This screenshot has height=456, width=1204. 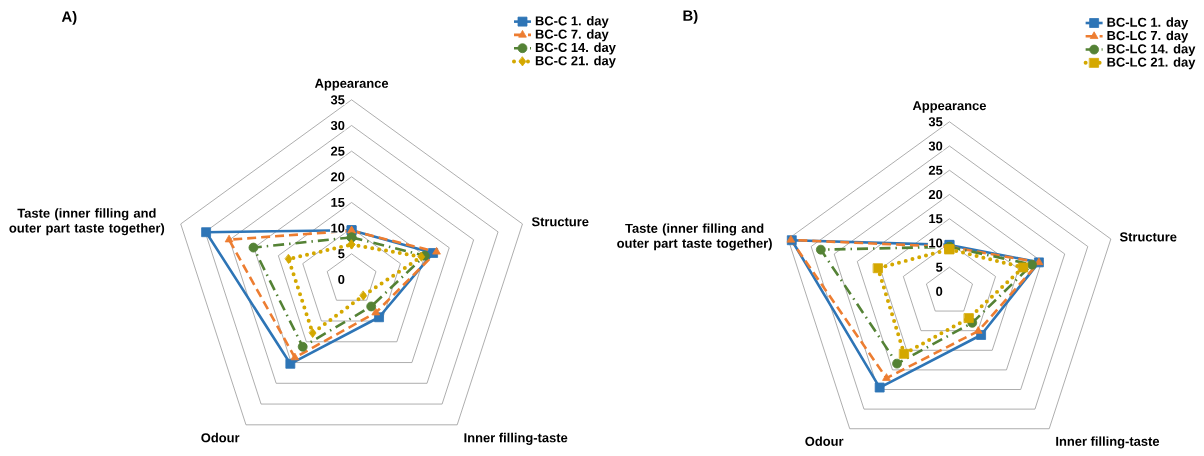 What do you see at coordinates (1148, 36) in the screenshot?
I see `legend-label: BC-LC 7. day` at bounding box center [1148, 36].